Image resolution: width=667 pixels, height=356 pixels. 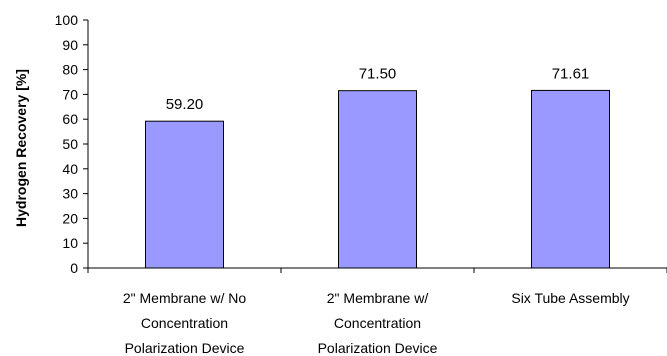 What do you see at coordinates (378, 298) in the screenshot?
I see `x-category-label: 2" Membrane w/` at bounding box center [378, 298].